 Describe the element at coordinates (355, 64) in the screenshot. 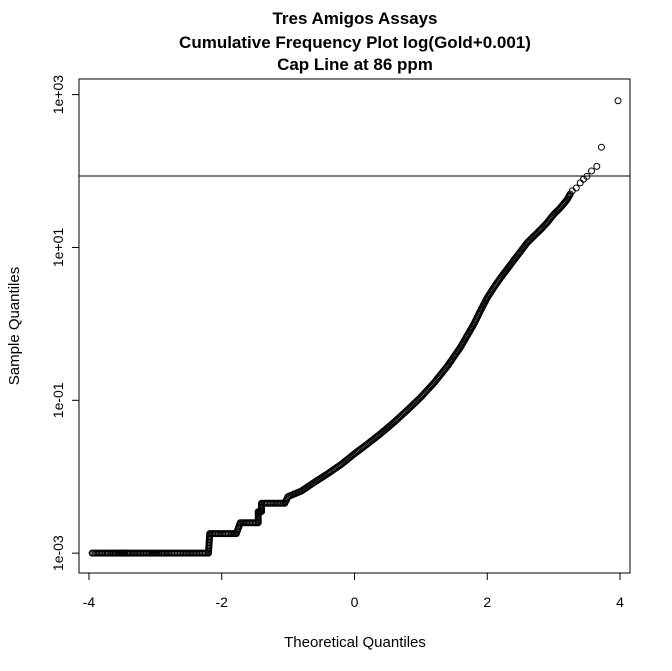

I see `chart-title-line-3: Cap Line at 86 ppm` at that location.